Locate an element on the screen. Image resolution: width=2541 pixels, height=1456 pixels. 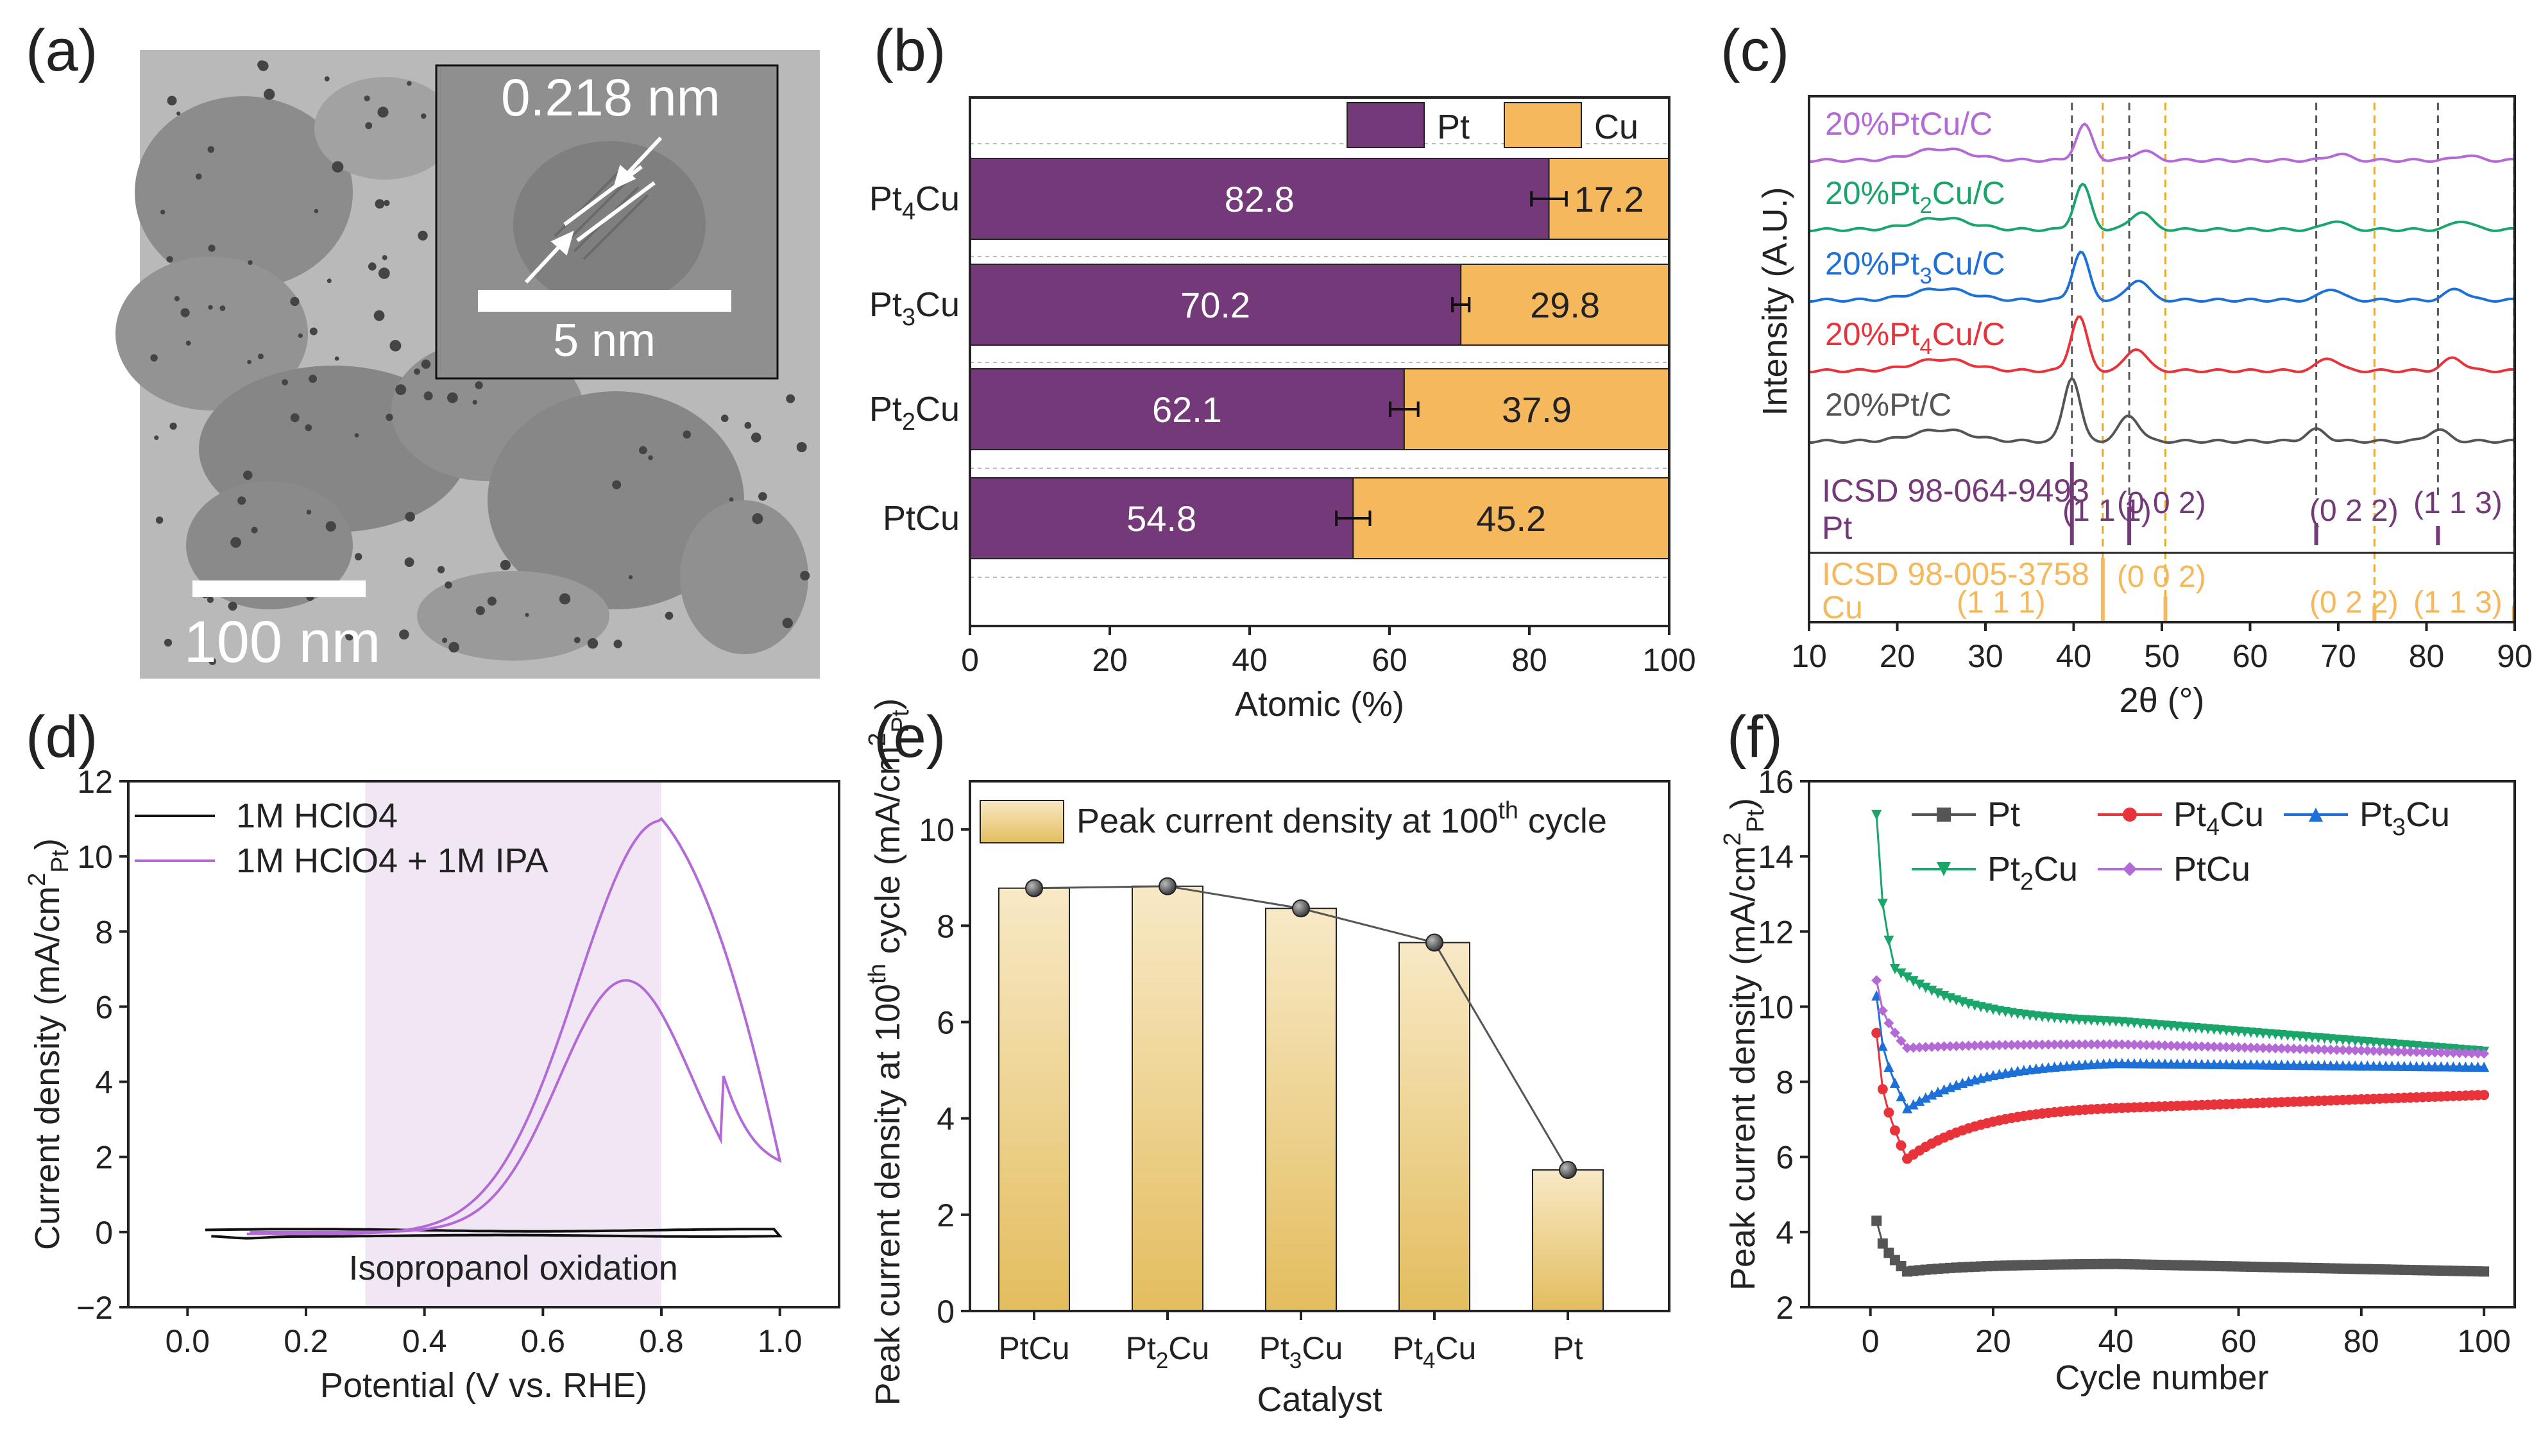
pt-ref-stick is located at coordinates (2438, 535).